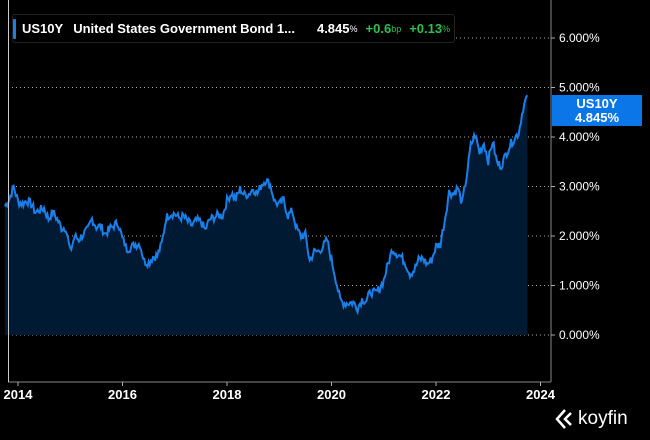 This screenshot has width=650, height=440. I want to click on koyfin-logo-icon, so click(563, 419).